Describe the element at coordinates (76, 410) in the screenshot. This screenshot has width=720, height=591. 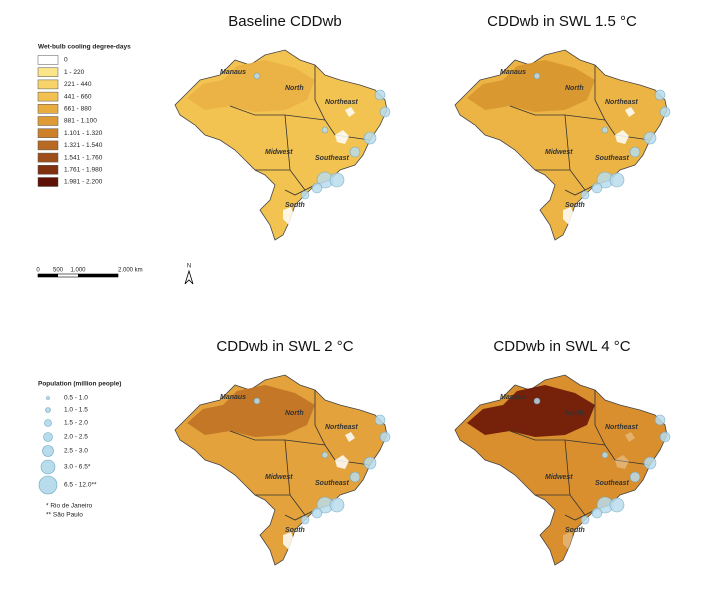
I see `legend-label: 1.0 - 1.5` at that location.